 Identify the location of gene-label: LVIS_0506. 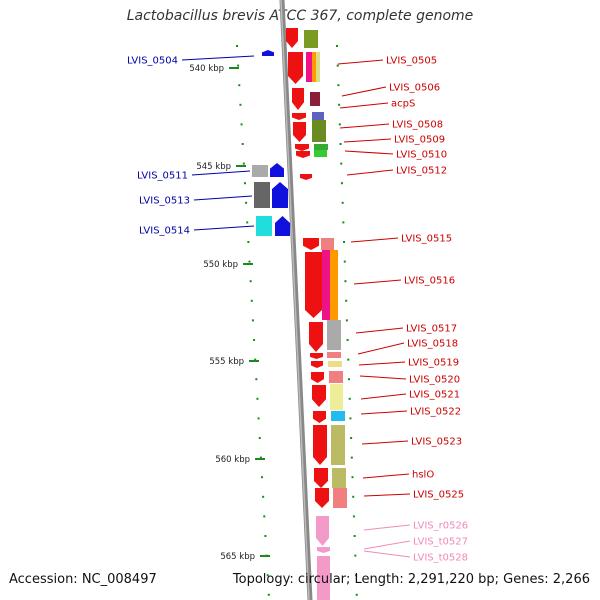
(414, 88).